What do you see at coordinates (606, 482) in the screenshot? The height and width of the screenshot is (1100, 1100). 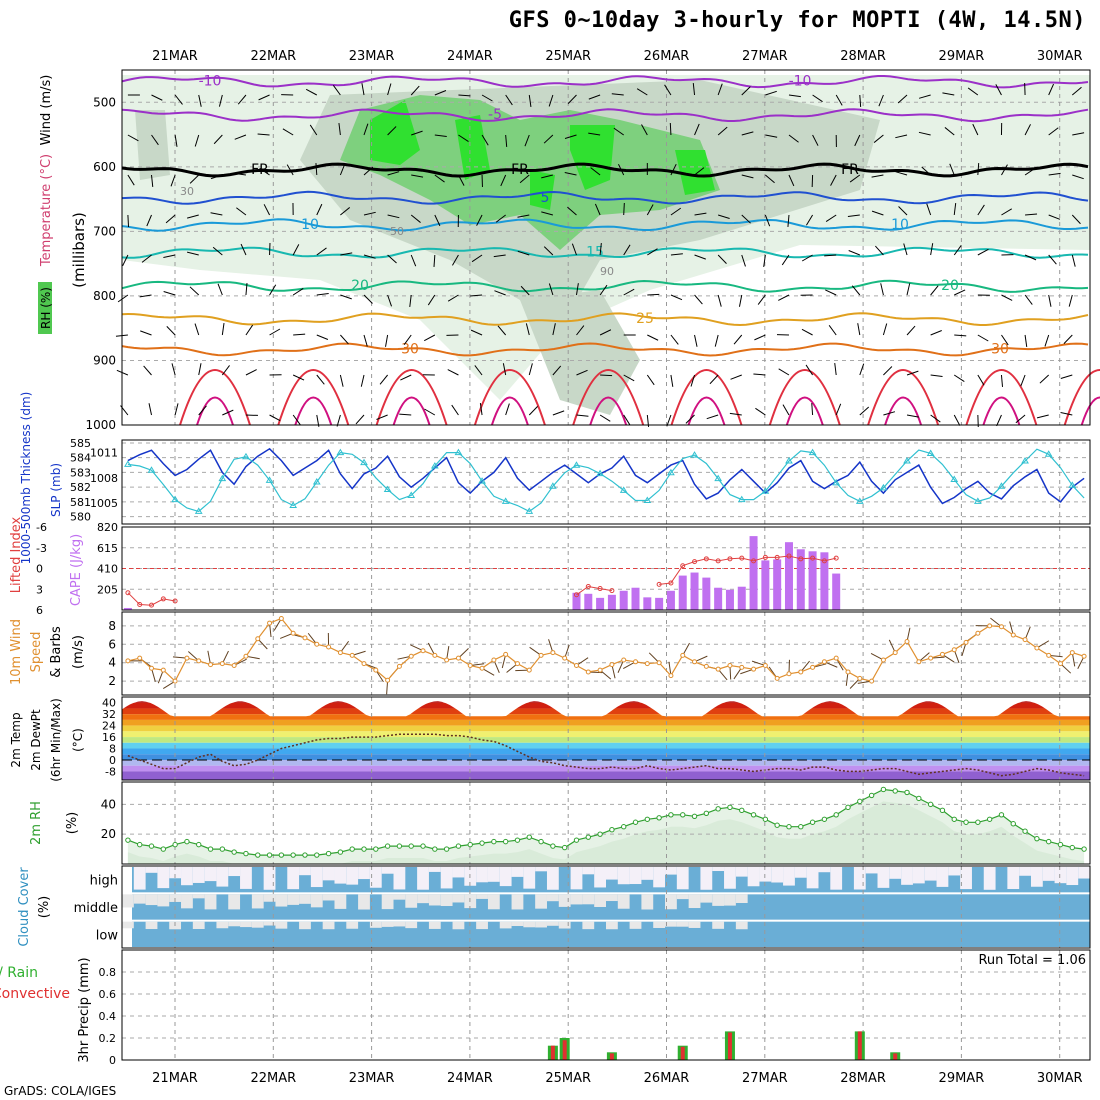 I see `thickness-panel-frame` at bounding box center [606, 482].